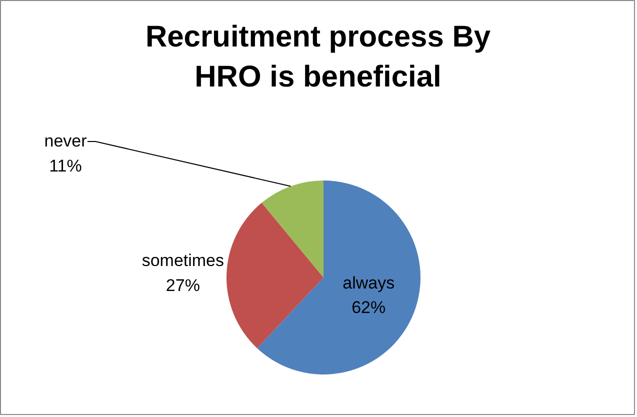  What do you see at coordinates (183, 260) in the screenshot?
I see `slice-label: sometimes` at bounding box center [183, 260].